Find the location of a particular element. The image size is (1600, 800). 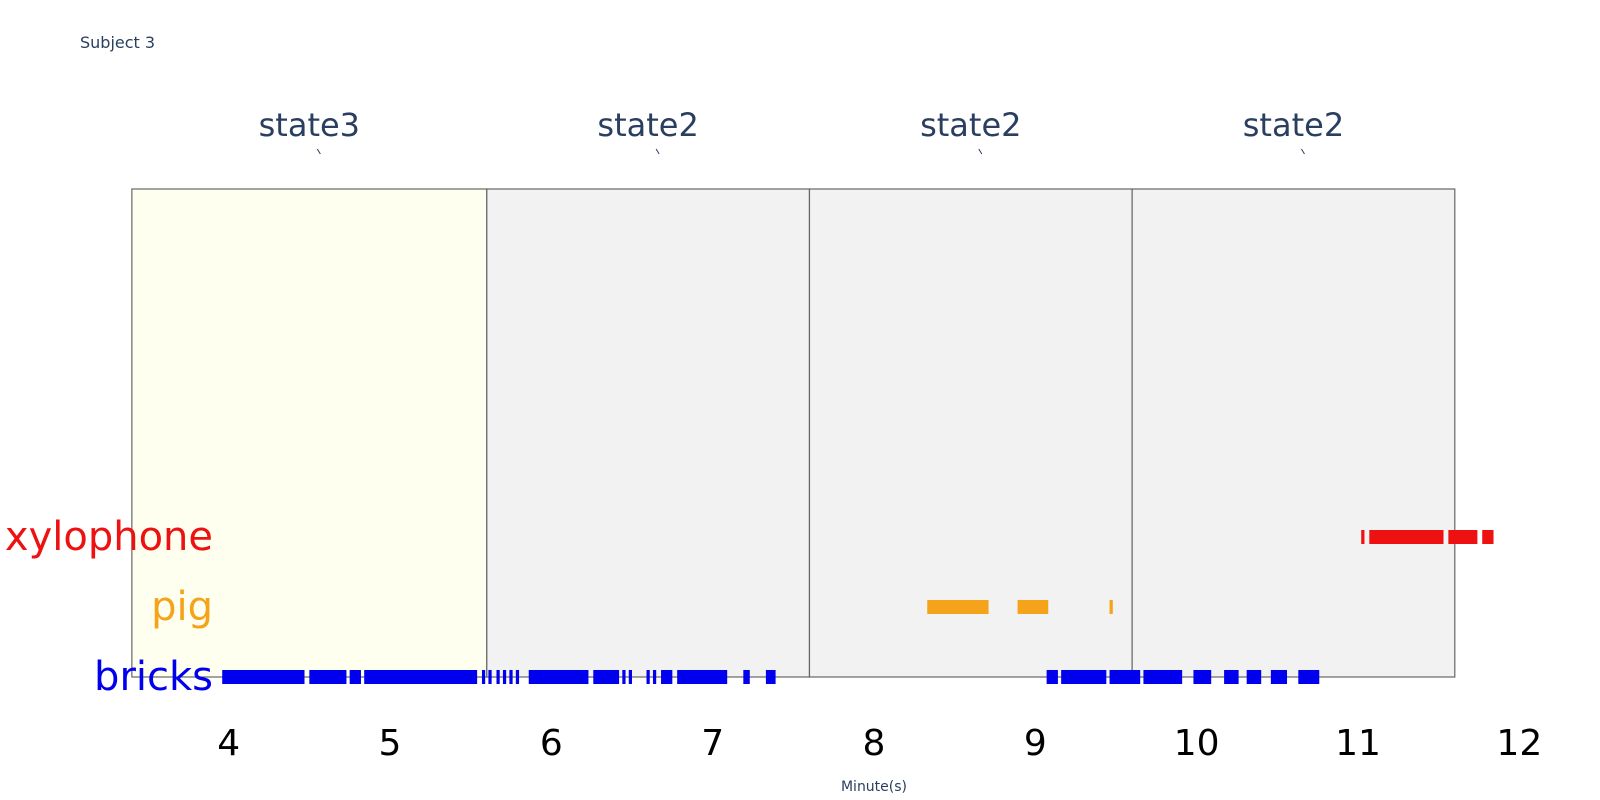

x-tick-10: 10 is located at coordinates (1197, 743).